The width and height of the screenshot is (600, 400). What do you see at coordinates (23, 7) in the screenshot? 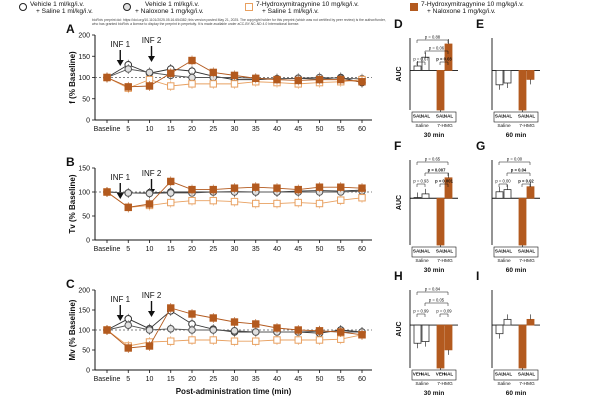
I see `legend-marker-vehicle-saline-icon` at bounding box center [23, 7].